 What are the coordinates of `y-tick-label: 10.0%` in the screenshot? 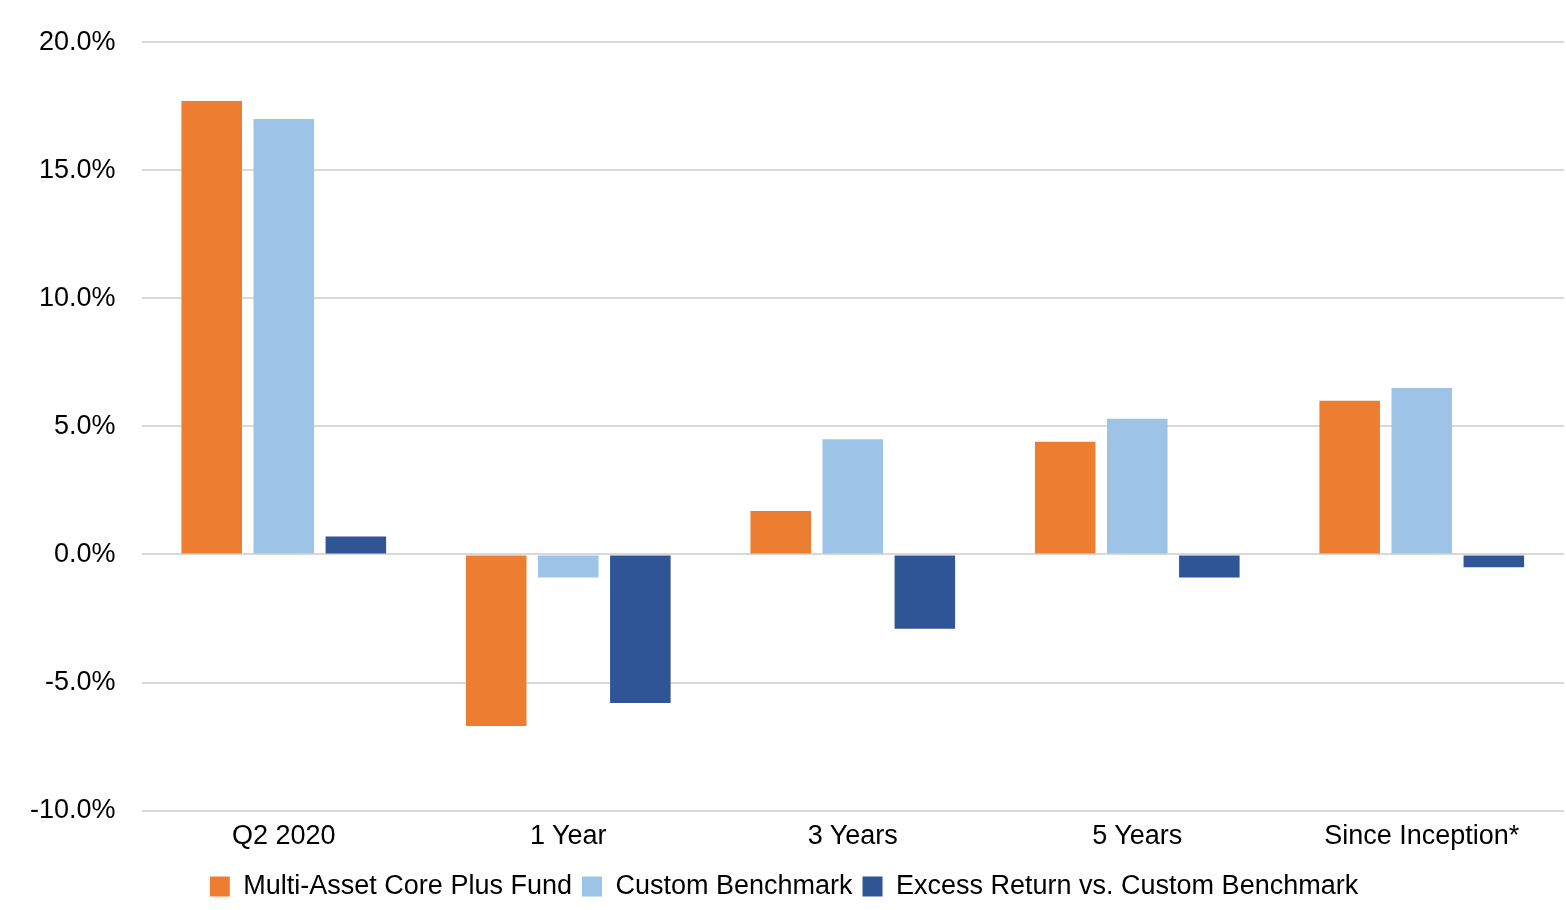 It's located at (77, 296).